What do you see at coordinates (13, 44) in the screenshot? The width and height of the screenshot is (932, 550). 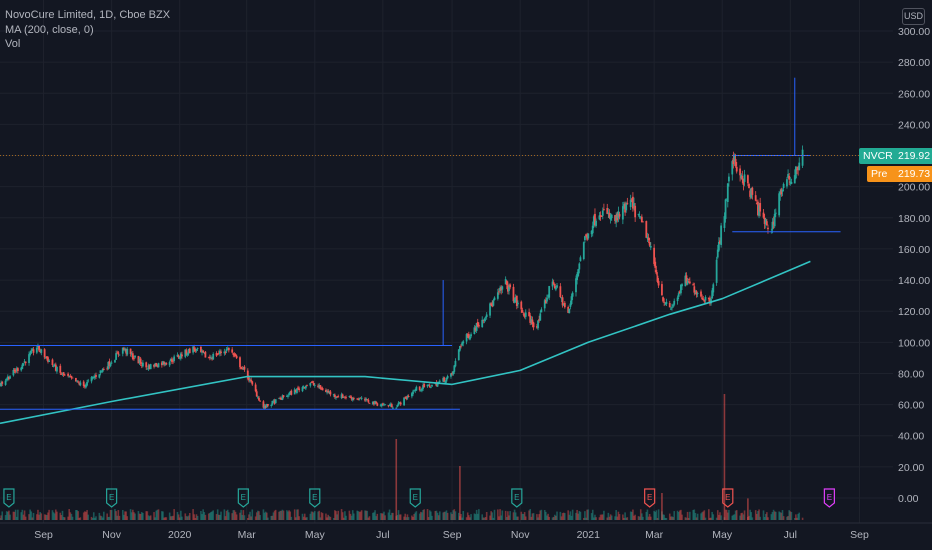 I see `volume-indicator-label: Vol` at bounding box center [13, 44].